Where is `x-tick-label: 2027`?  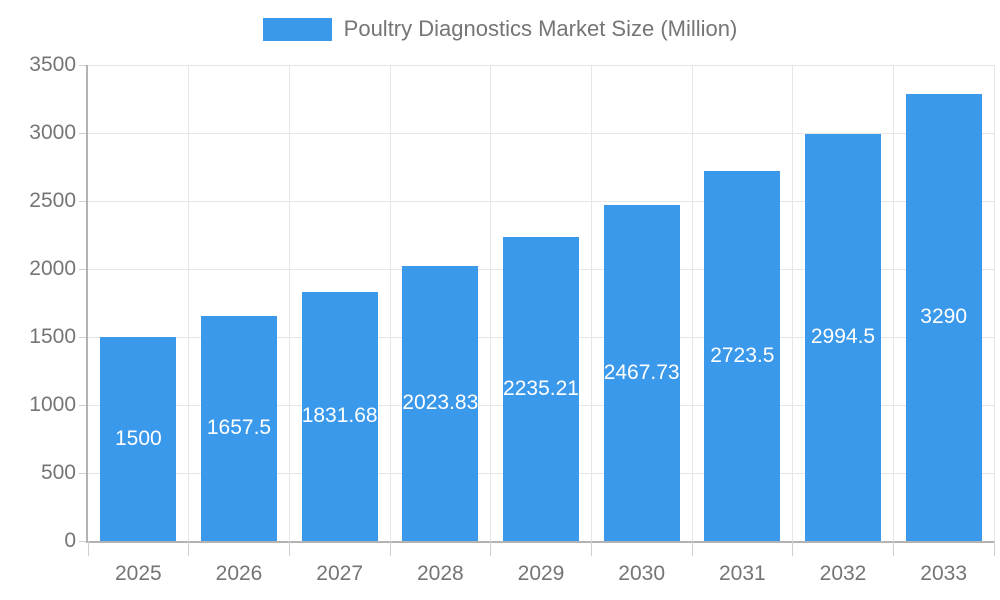 x-tick-label: 2027 is located at coordinates (340, 573).